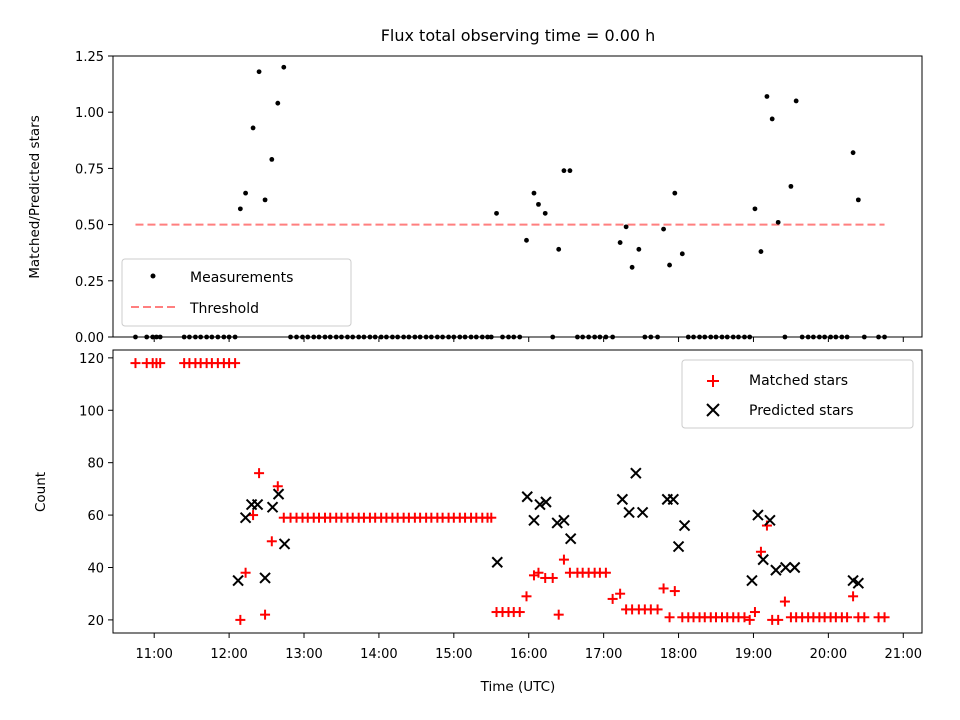  I want to click on count-legend: Matched stars Predicted stars, so click(797, 394).